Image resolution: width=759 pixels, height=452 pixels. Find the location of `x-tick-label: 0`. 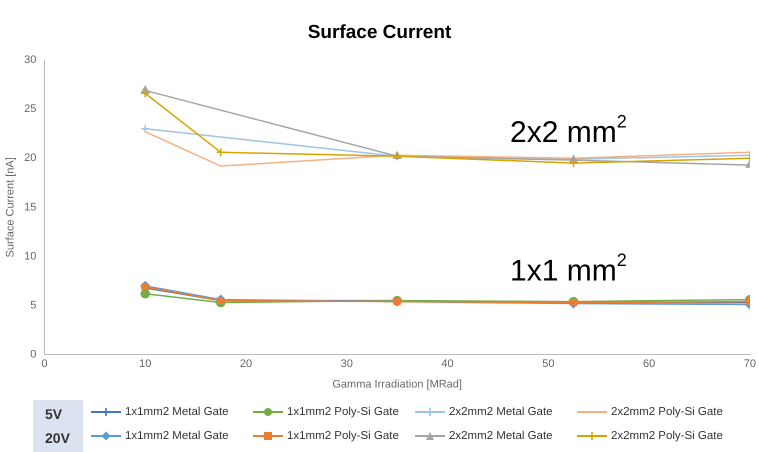

x-tick-label: 0 is located at coordinates (44, 364).